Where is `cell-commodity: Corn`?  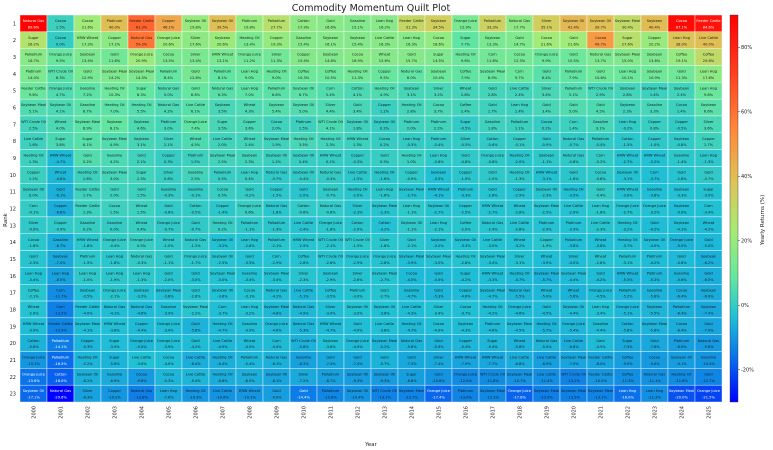 cell-commodity: Corn is located at coordinates (33, 206).